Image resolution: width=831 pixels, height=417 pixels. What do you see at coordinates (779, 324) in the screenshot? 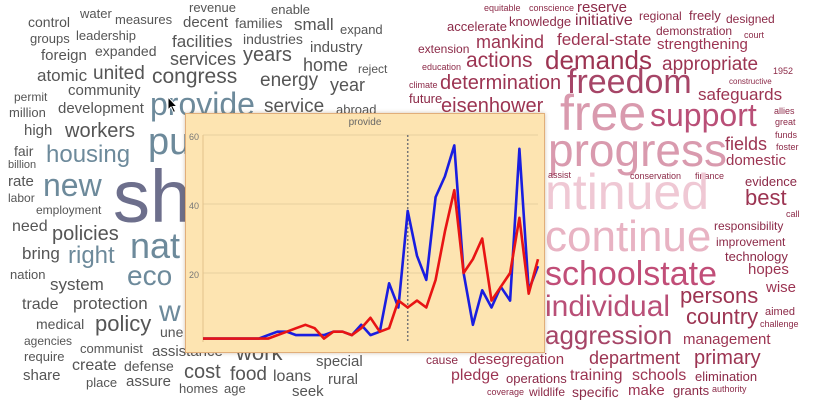
I see `word-challenge: challenge` at bounding box center [779, 324].